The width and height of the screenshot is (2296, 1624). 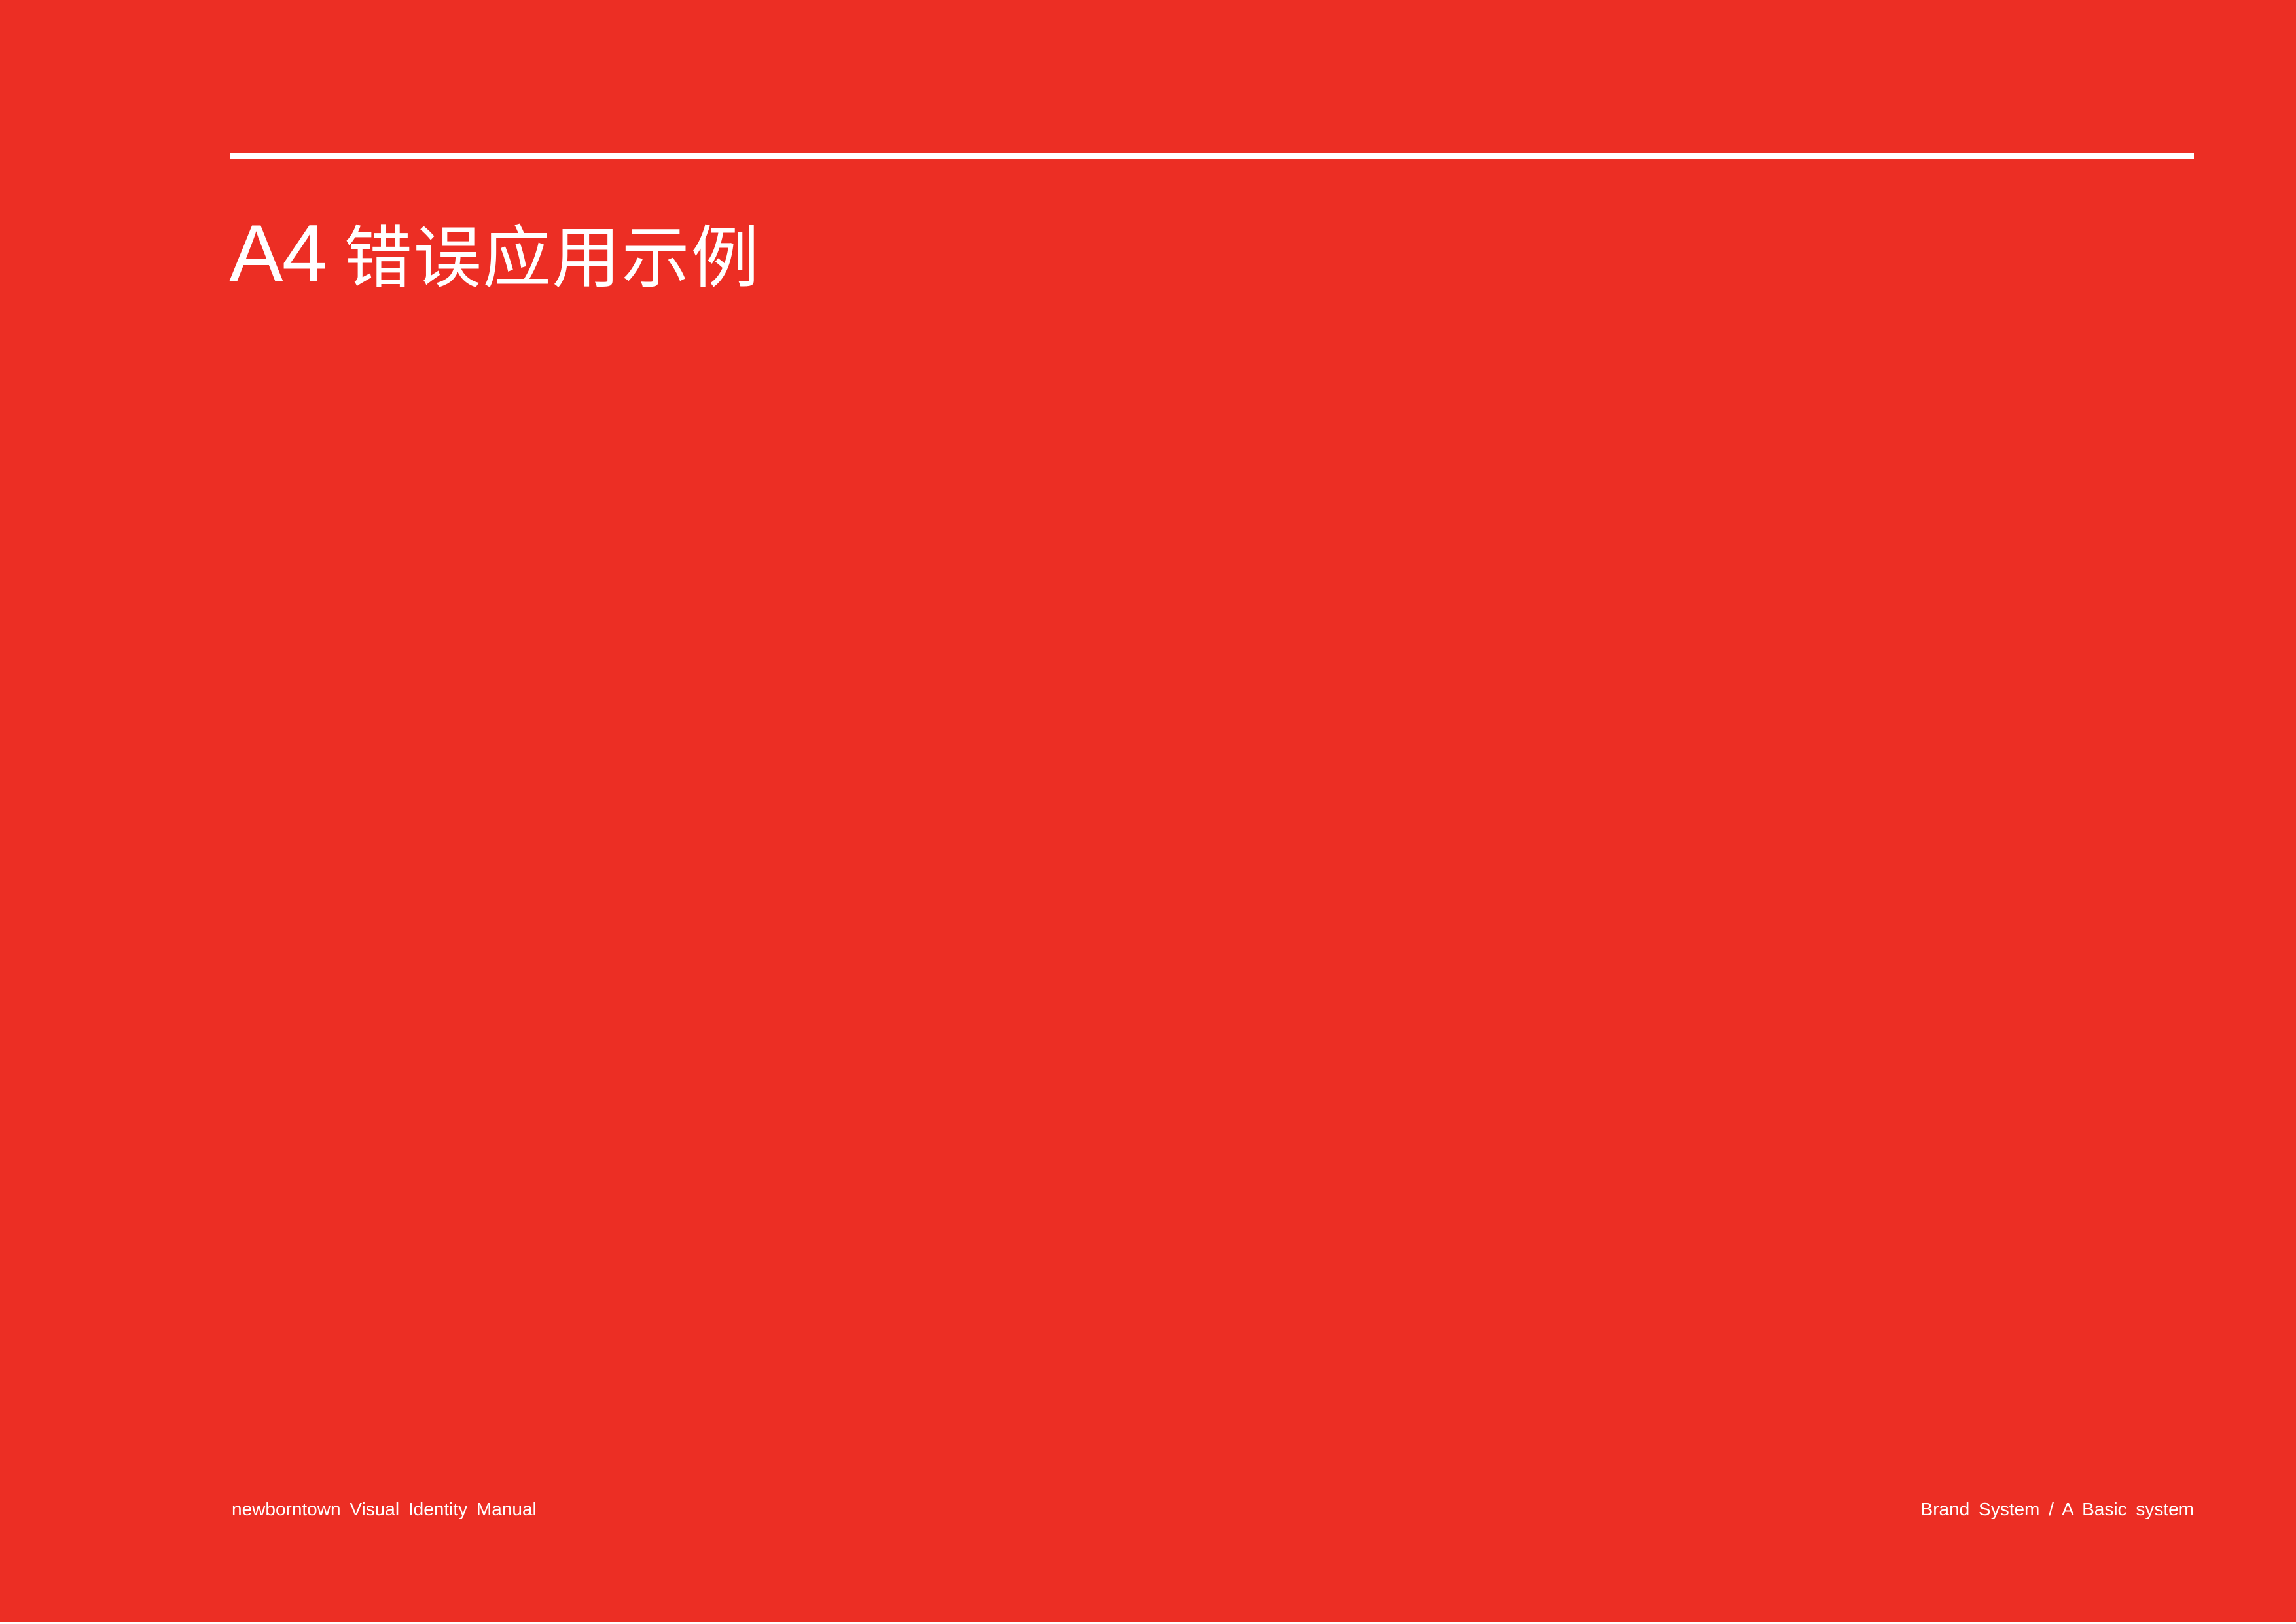 What do you see at coordinates (278, 254) in the screenshot?
I see `section-code: A4` at bounding box center [278, 254].